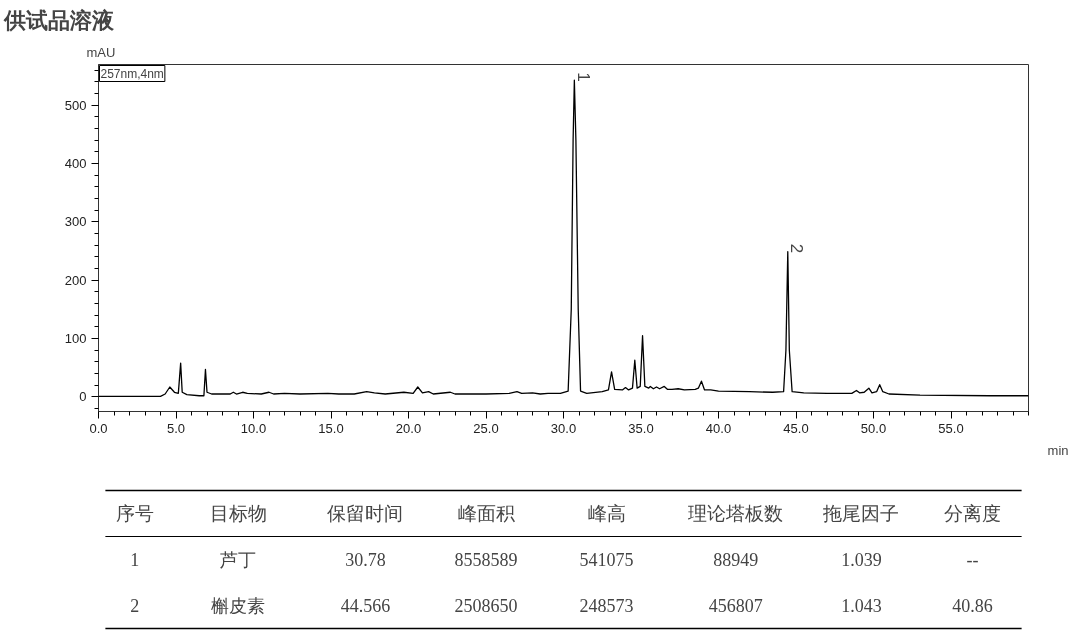  Describe the element at coordinates (135, 606) in the screenshot. I see `text: 2` at that location.